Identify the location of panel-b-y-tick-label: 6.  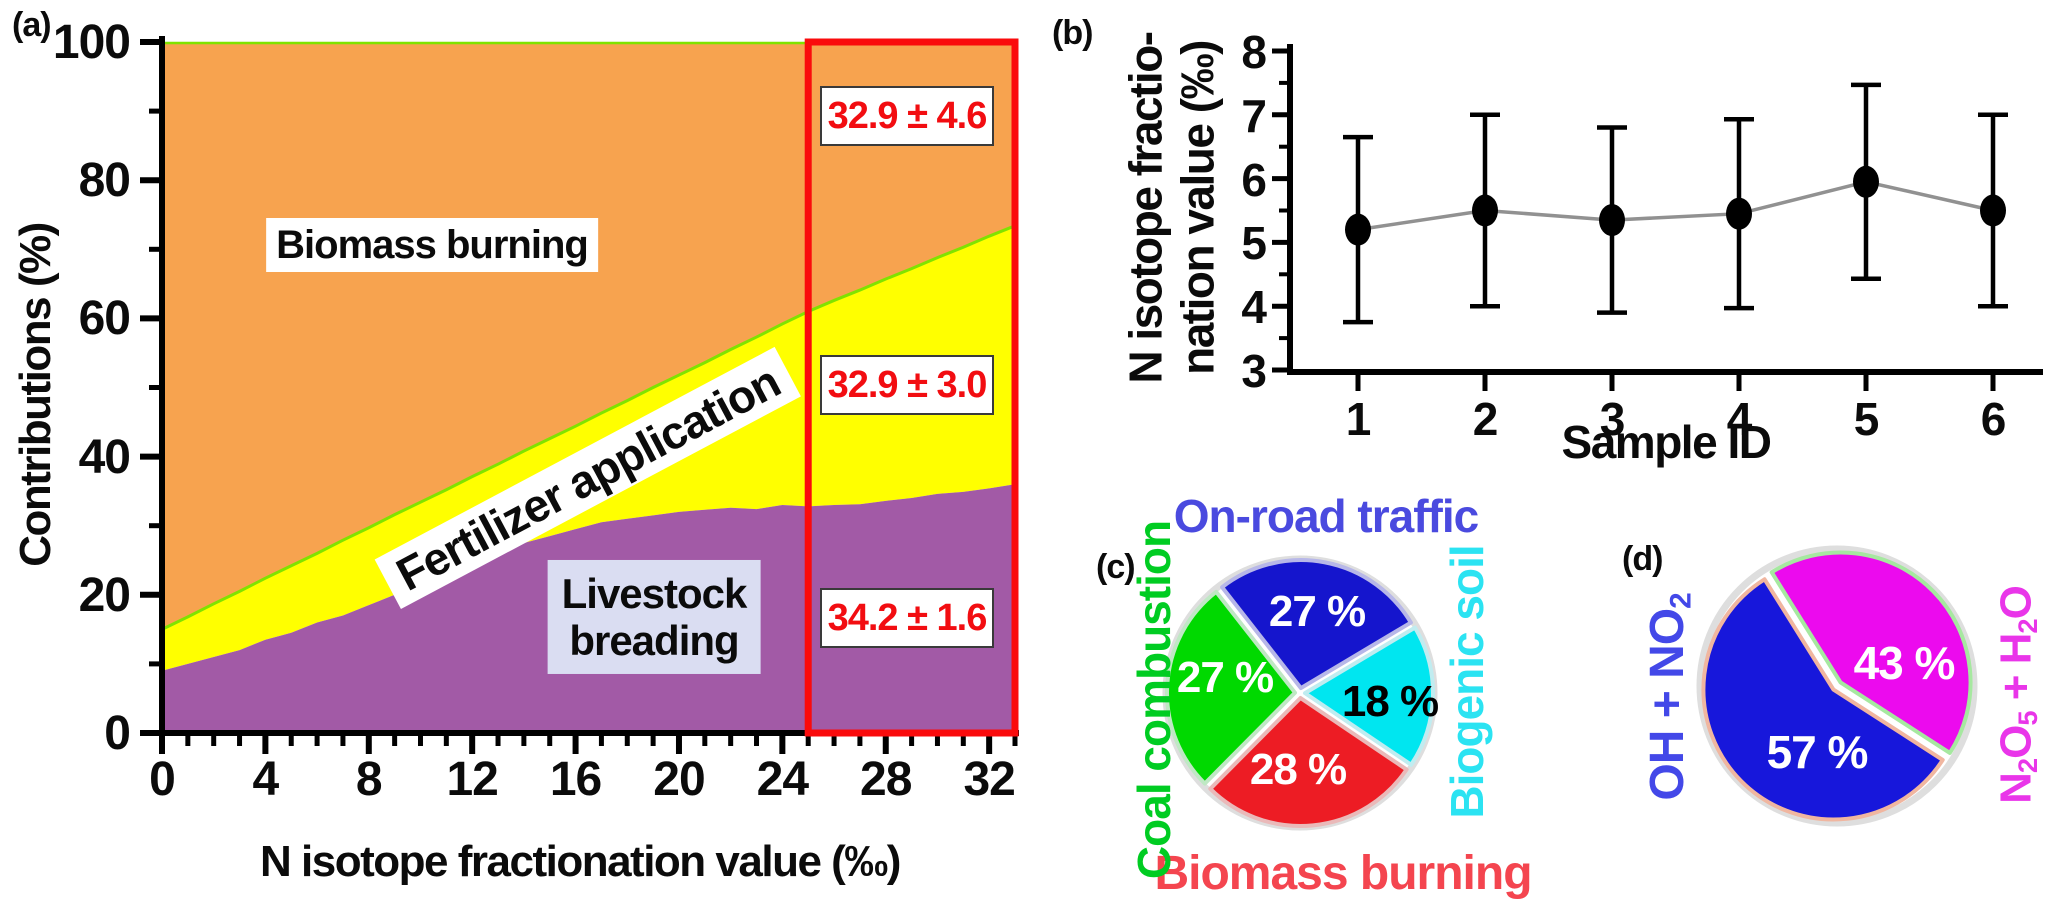
(1254, 179).